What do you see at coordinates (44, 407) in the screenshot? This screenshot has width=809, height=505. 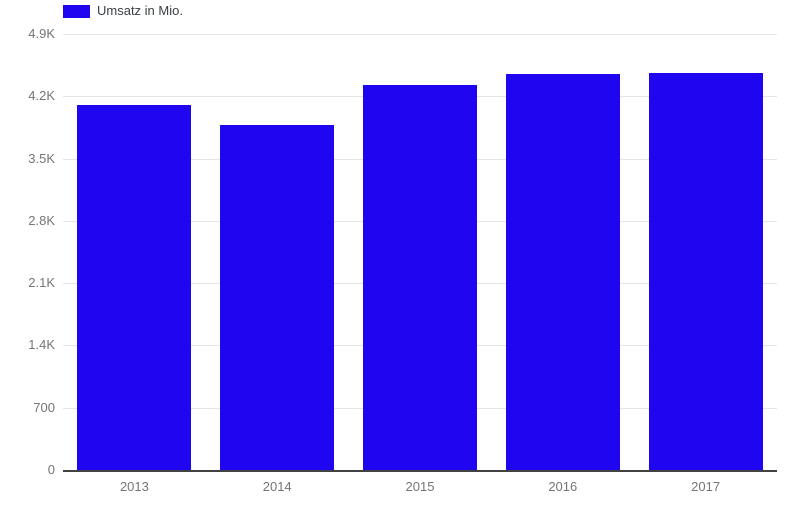 I see `y-axis-tick-label: 700` at bounding box center [44, 407].